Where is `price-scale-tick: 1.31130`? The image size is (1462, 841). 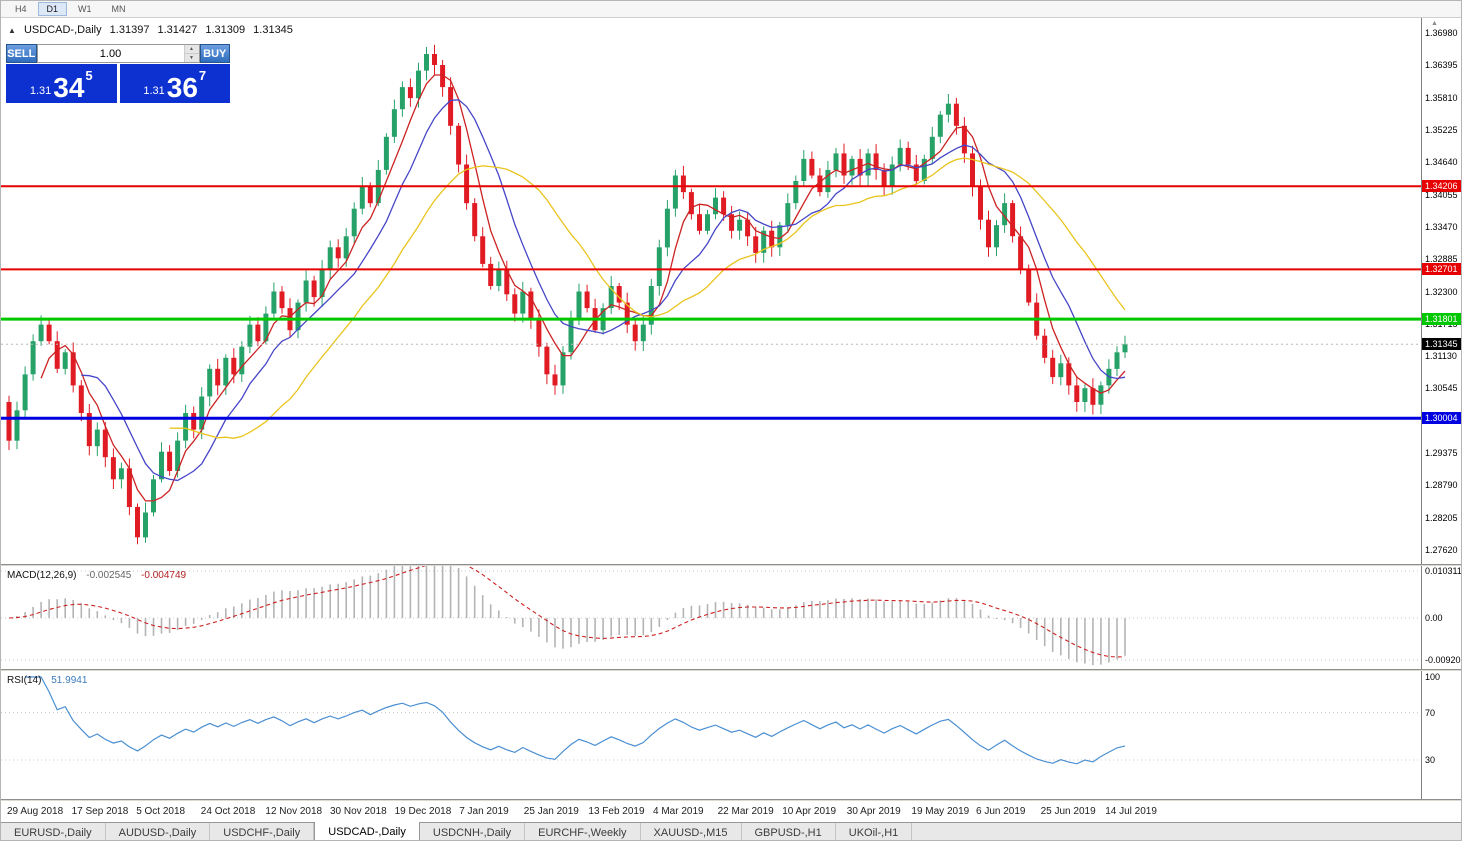
price-scale-tick: 1.31130 is located at coordinates (1441, 356).